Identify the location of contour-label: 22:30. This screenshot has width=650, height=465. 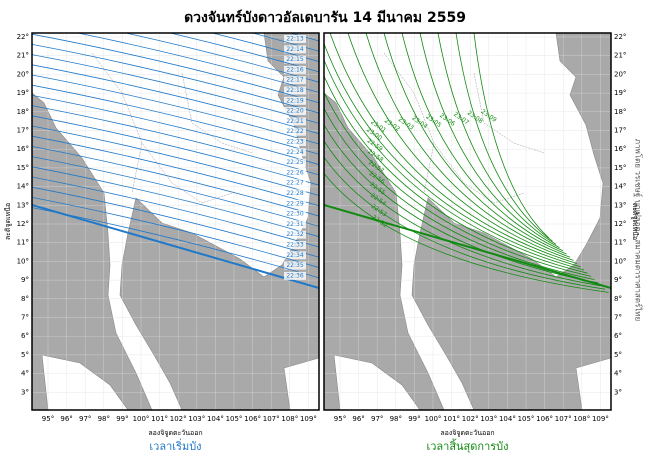
(294, 214).